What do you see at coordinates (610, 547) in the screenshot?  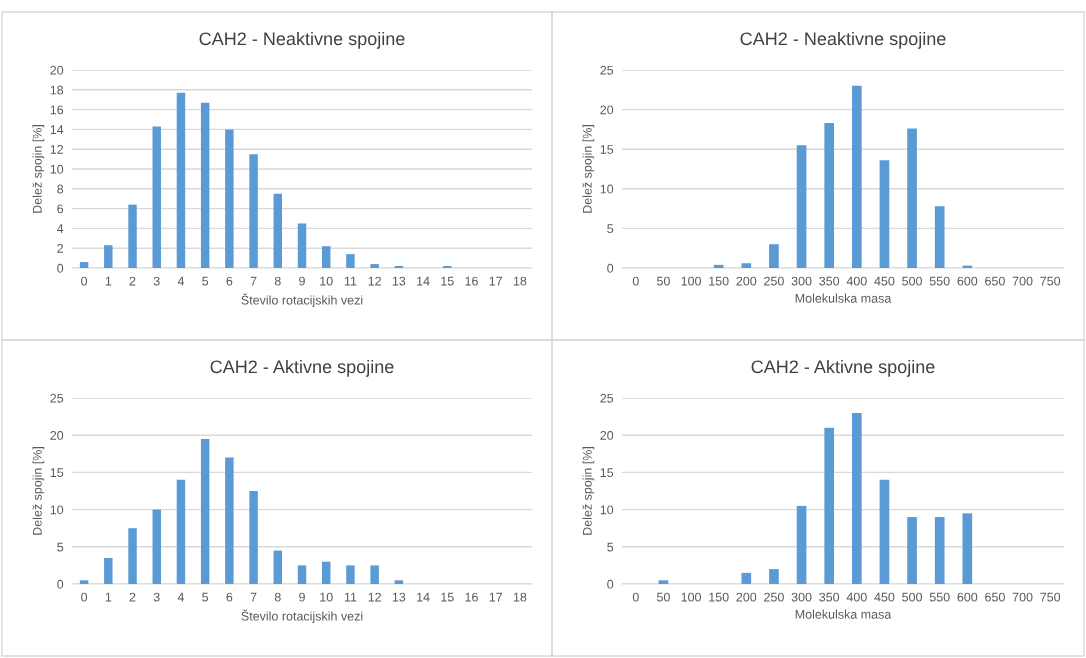 I see `y-tick-label: 5` at bounding box center [610, 547].